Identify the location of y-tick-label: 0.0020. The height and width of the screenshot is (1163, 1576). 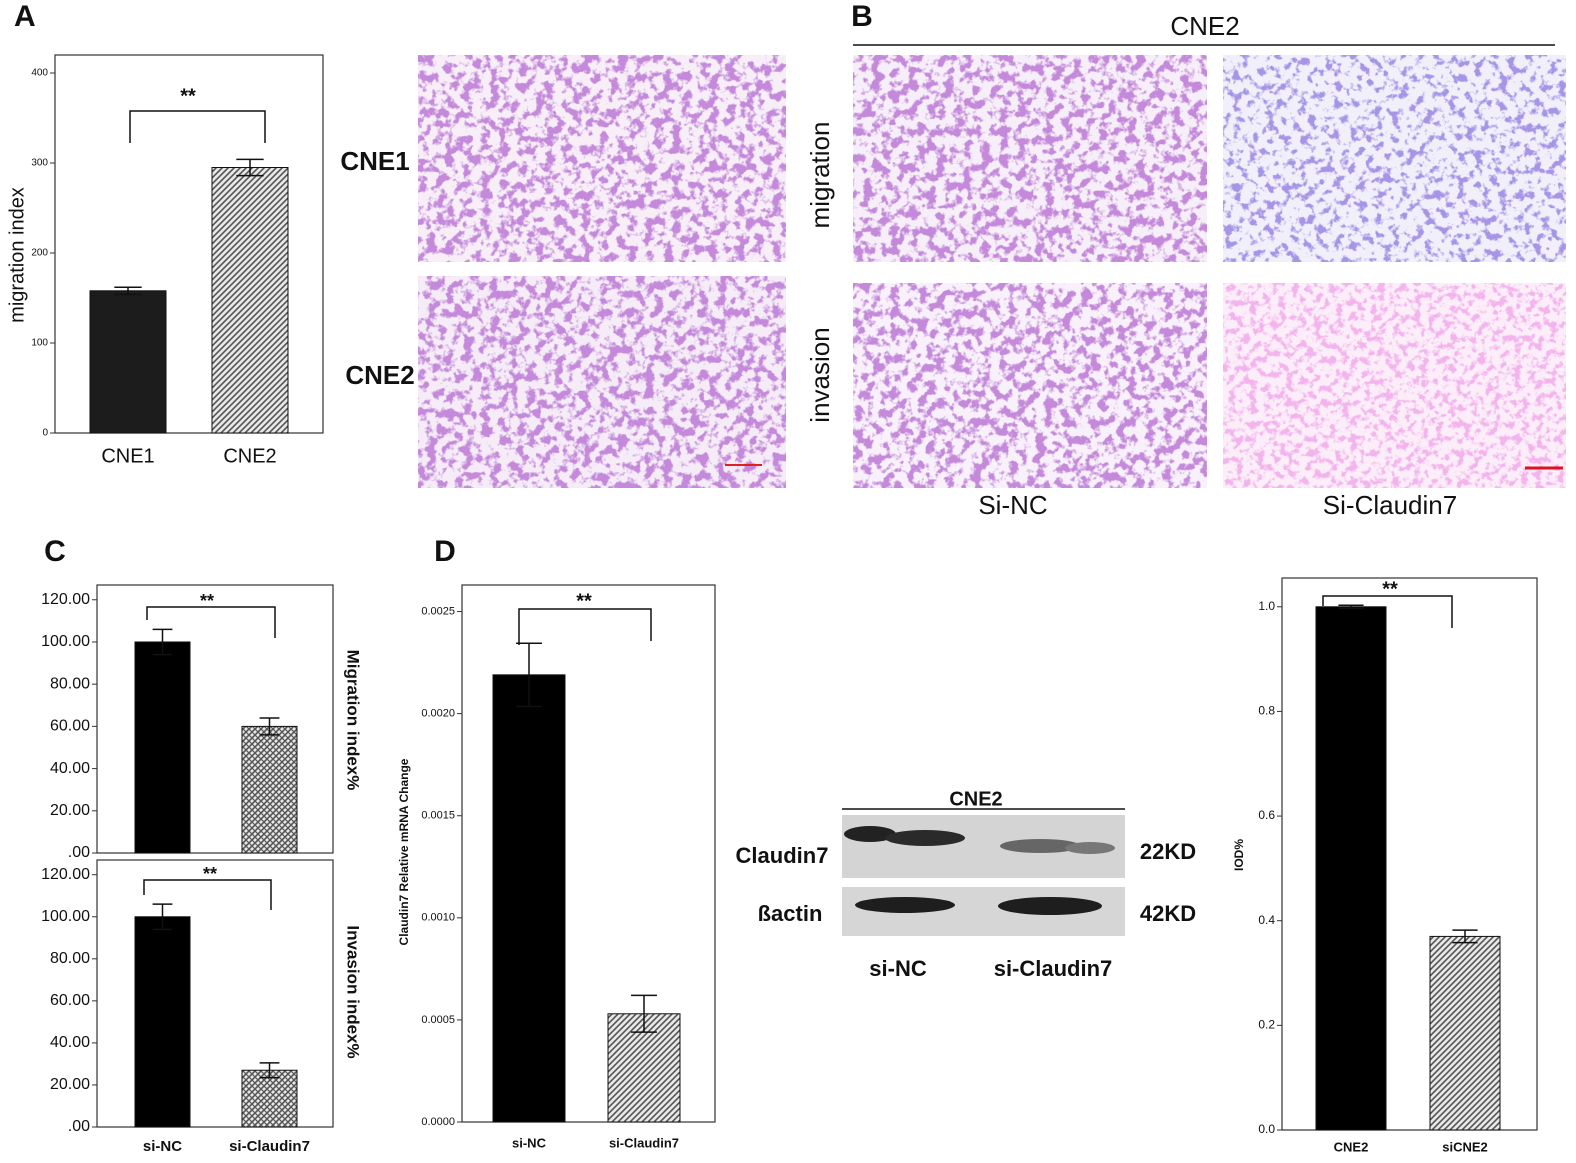
(438, 714).